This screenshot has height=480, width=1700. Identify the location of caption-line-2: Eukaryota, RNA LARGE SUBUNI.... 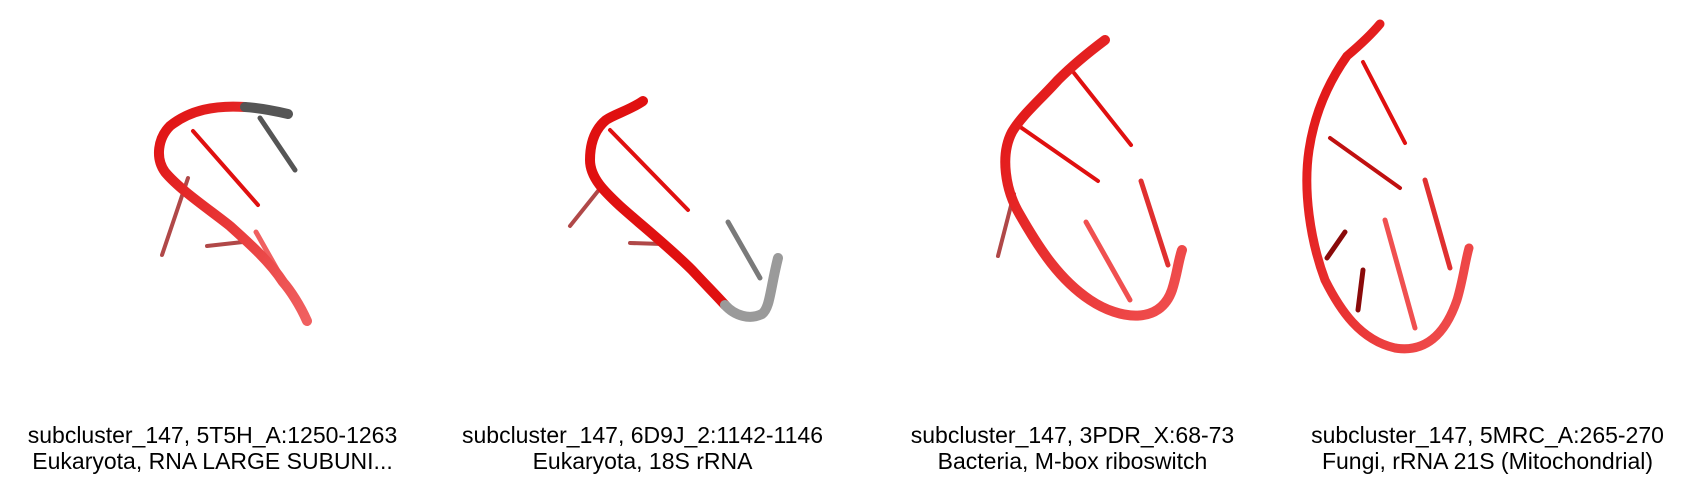
(212, 461).